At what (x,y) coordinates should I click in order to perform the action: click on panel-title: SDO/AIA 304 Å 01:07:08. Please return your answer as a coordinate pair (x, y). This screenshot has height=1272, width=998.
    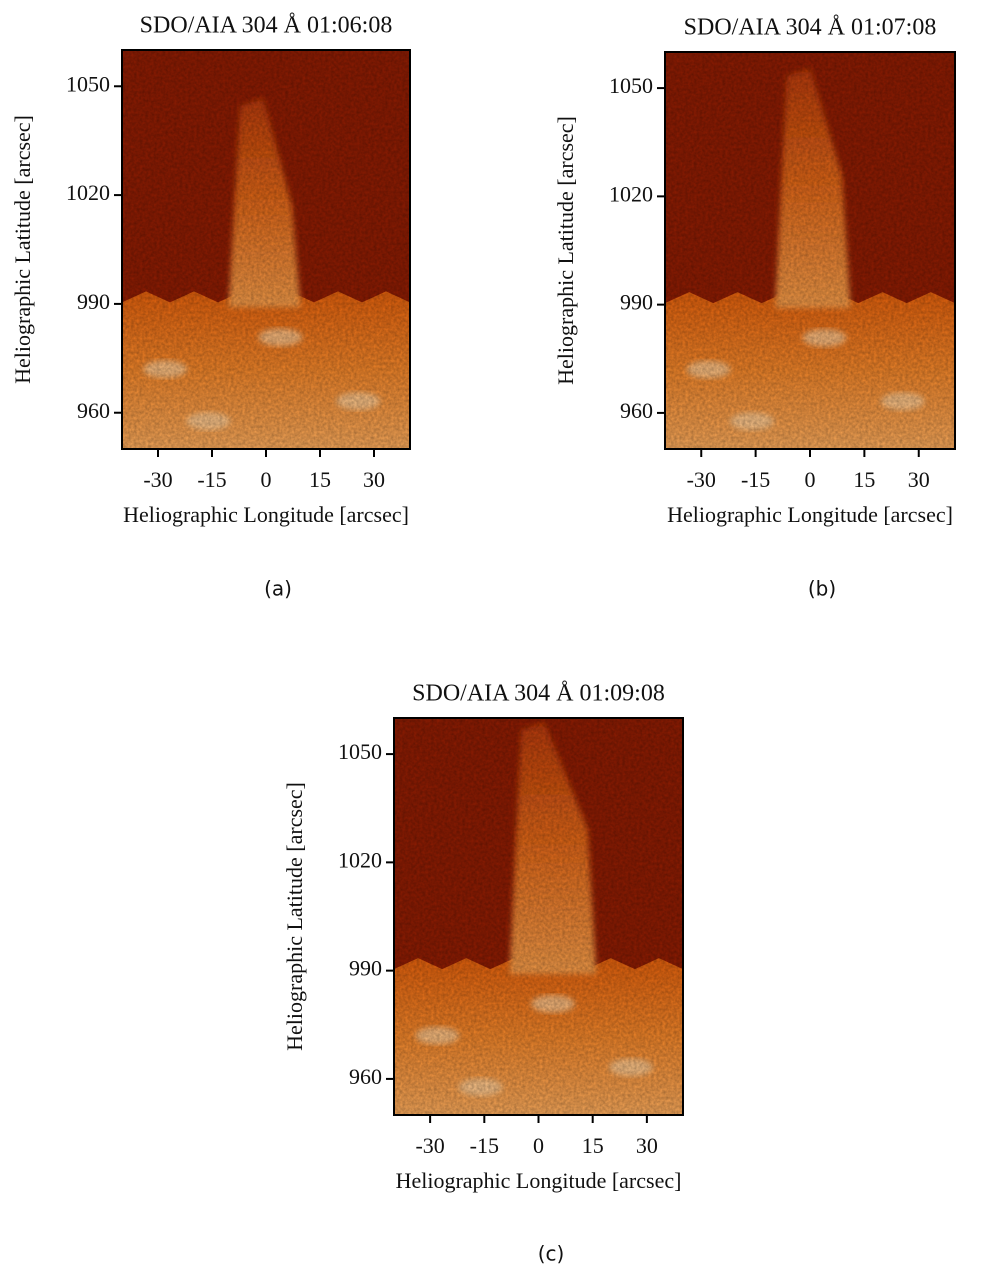
    Looking at the image, I should click on (810, 28).